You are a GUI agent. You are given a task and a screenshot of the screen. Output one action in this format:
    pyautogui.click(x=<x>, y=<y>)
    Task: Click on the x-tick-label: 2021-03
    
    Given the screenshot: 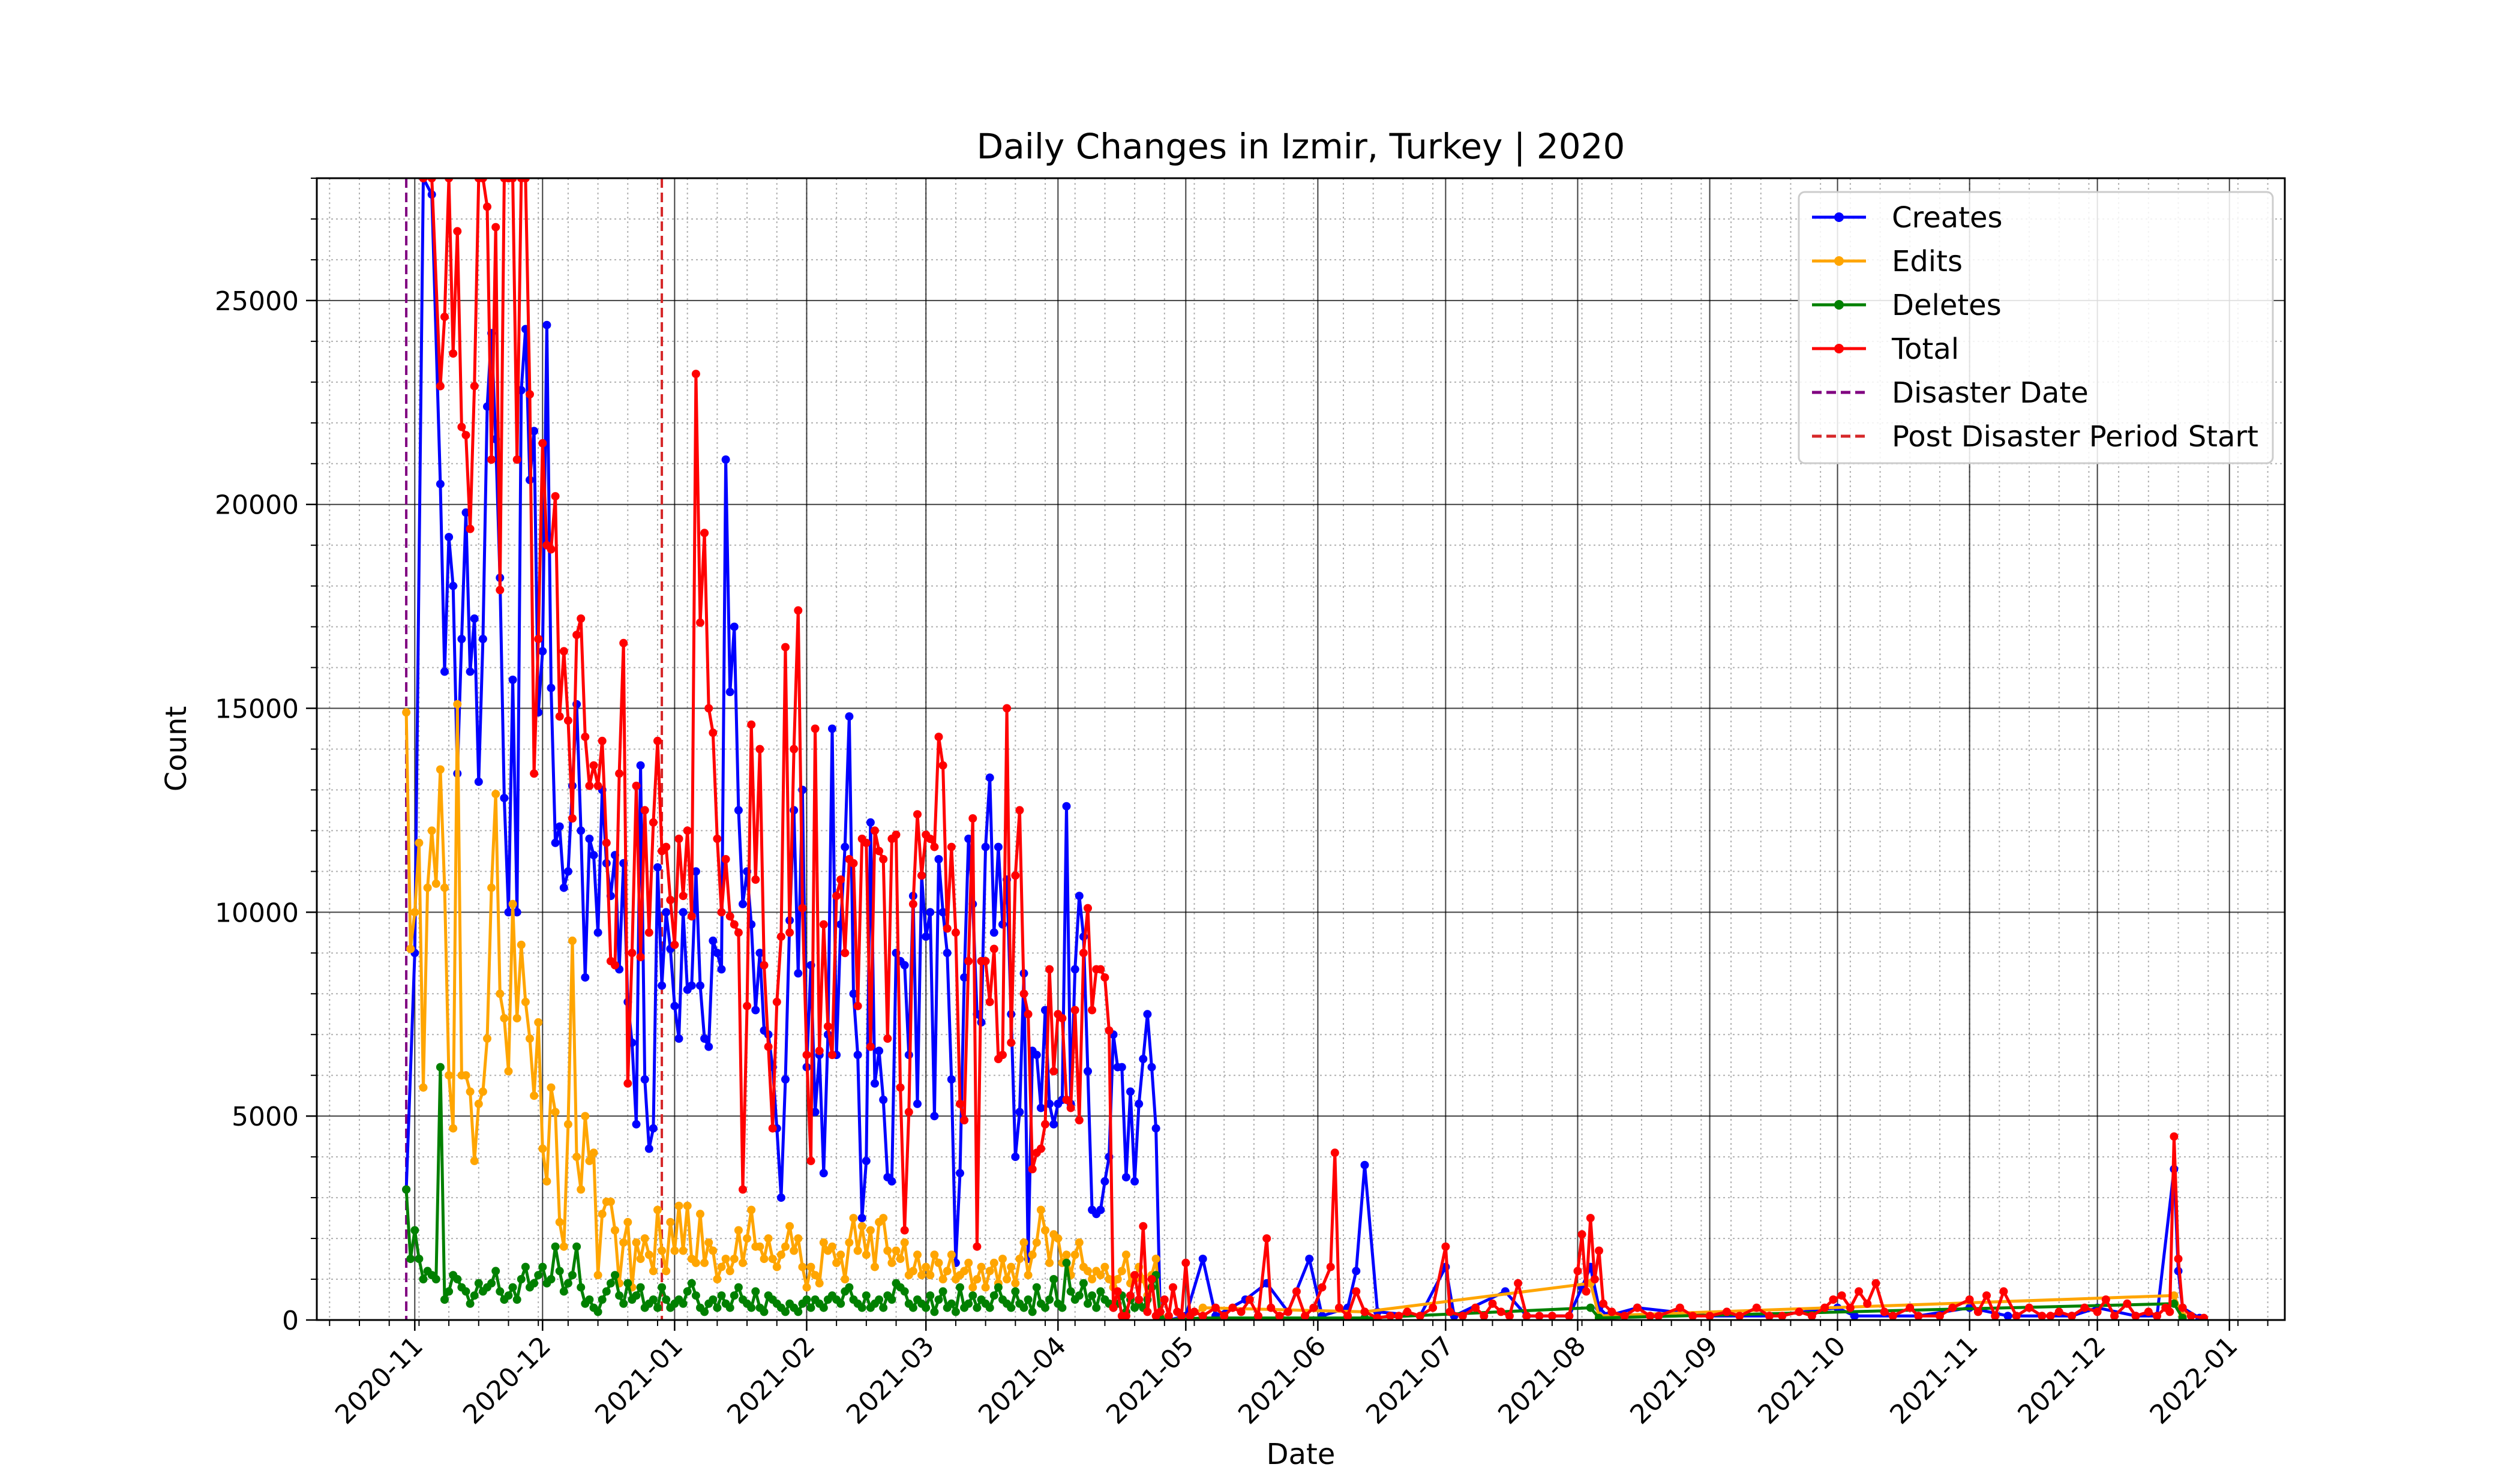 What is the action you would take?
    pyautogui.click(x=890, y=1380)
    